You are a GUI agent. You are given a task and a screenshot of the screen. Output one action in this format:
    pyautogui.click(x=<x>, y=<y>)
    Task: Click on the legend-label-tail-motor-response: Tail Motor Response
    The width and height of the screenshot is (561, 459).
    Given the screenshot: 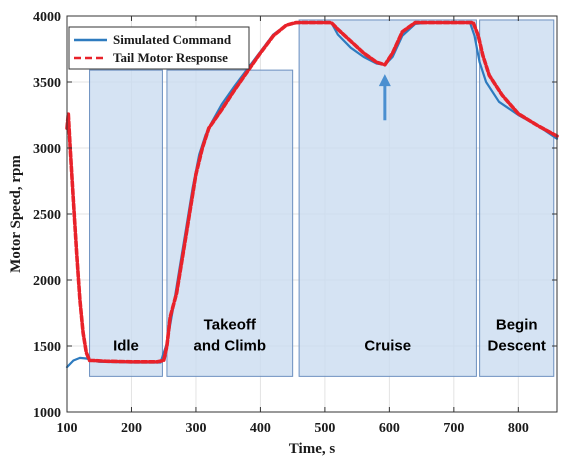 What is the action you would take?
    pyautogui.click(x=170, y=57)
    